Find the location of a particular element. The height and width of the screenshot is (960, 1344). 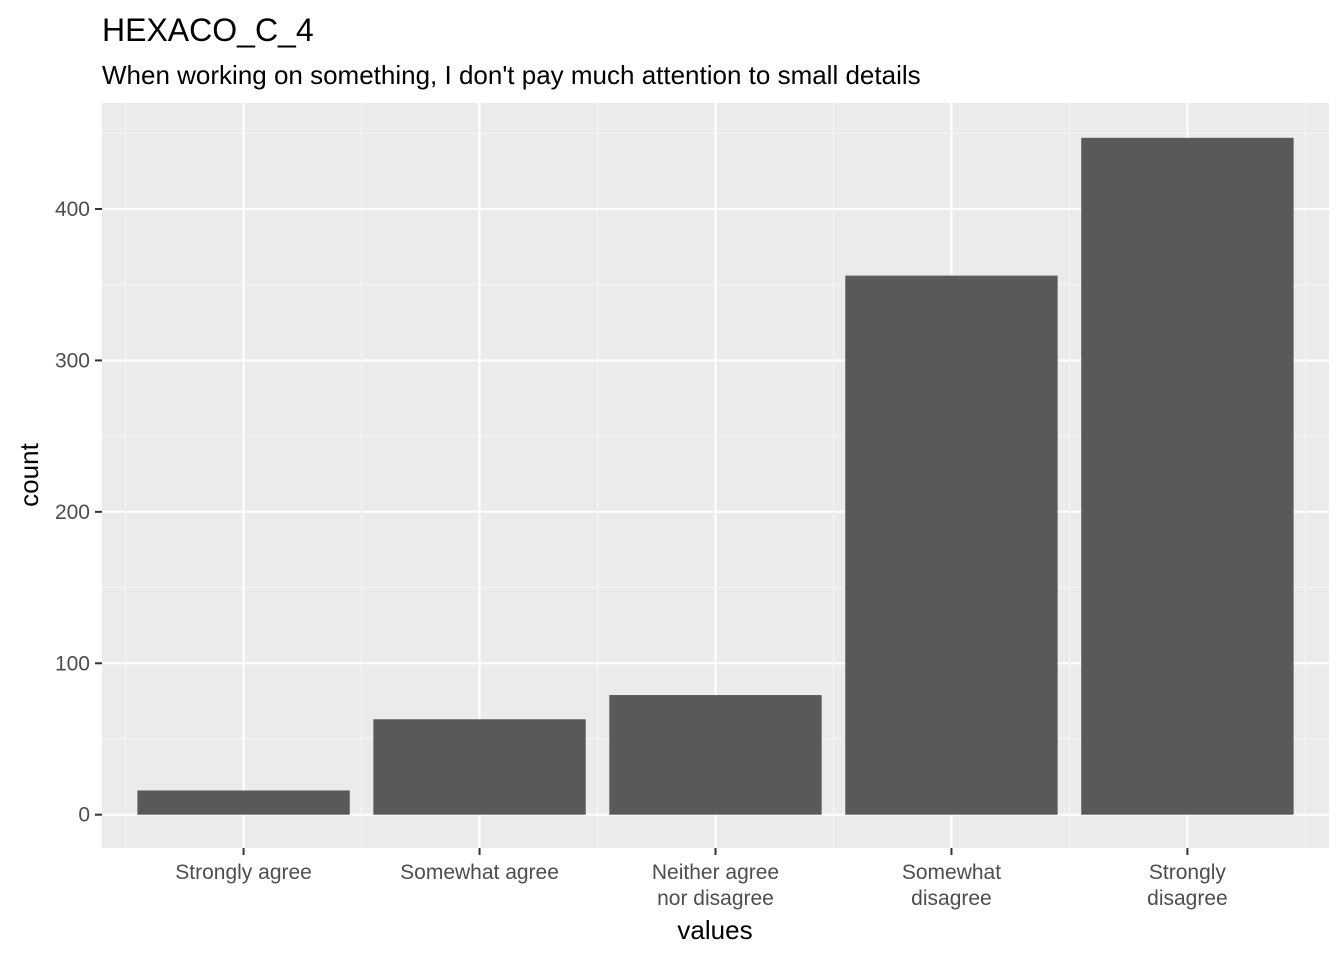

y-tick-label: 400 is located at coordinates (72, 209).